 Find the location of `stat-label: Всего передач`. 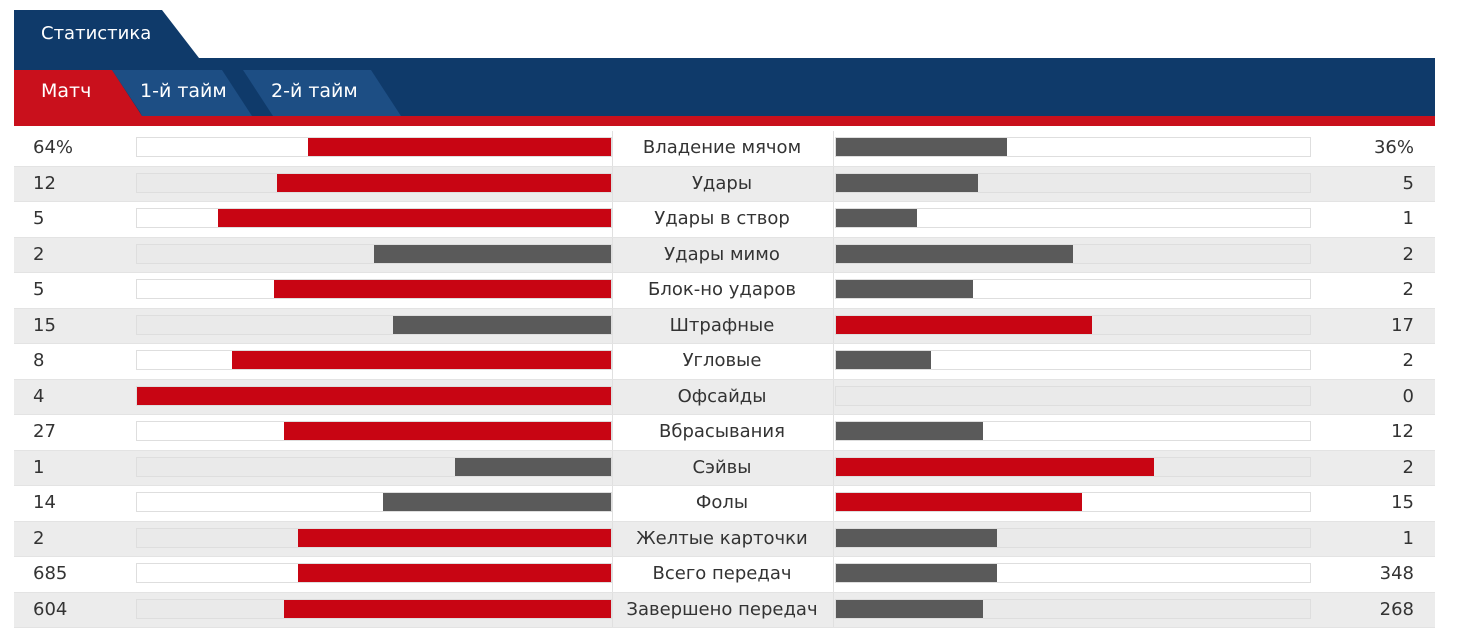

stat-label: Всего передач is located at coordinates (722, 573).